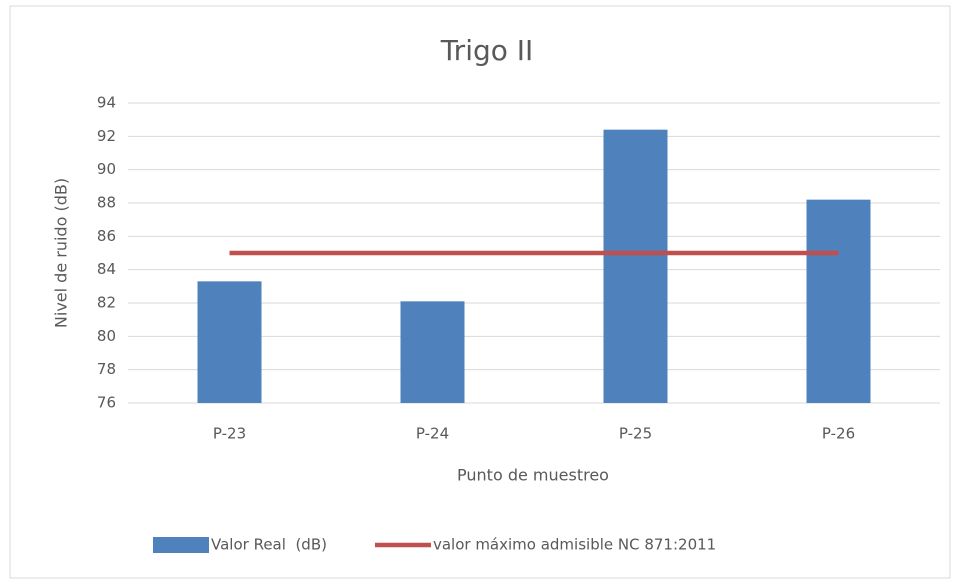 The image size is (957, 582). Describe the element at coordinates (635, 434) in the screenshot. I see `x-tick-label: P-25` at that location.